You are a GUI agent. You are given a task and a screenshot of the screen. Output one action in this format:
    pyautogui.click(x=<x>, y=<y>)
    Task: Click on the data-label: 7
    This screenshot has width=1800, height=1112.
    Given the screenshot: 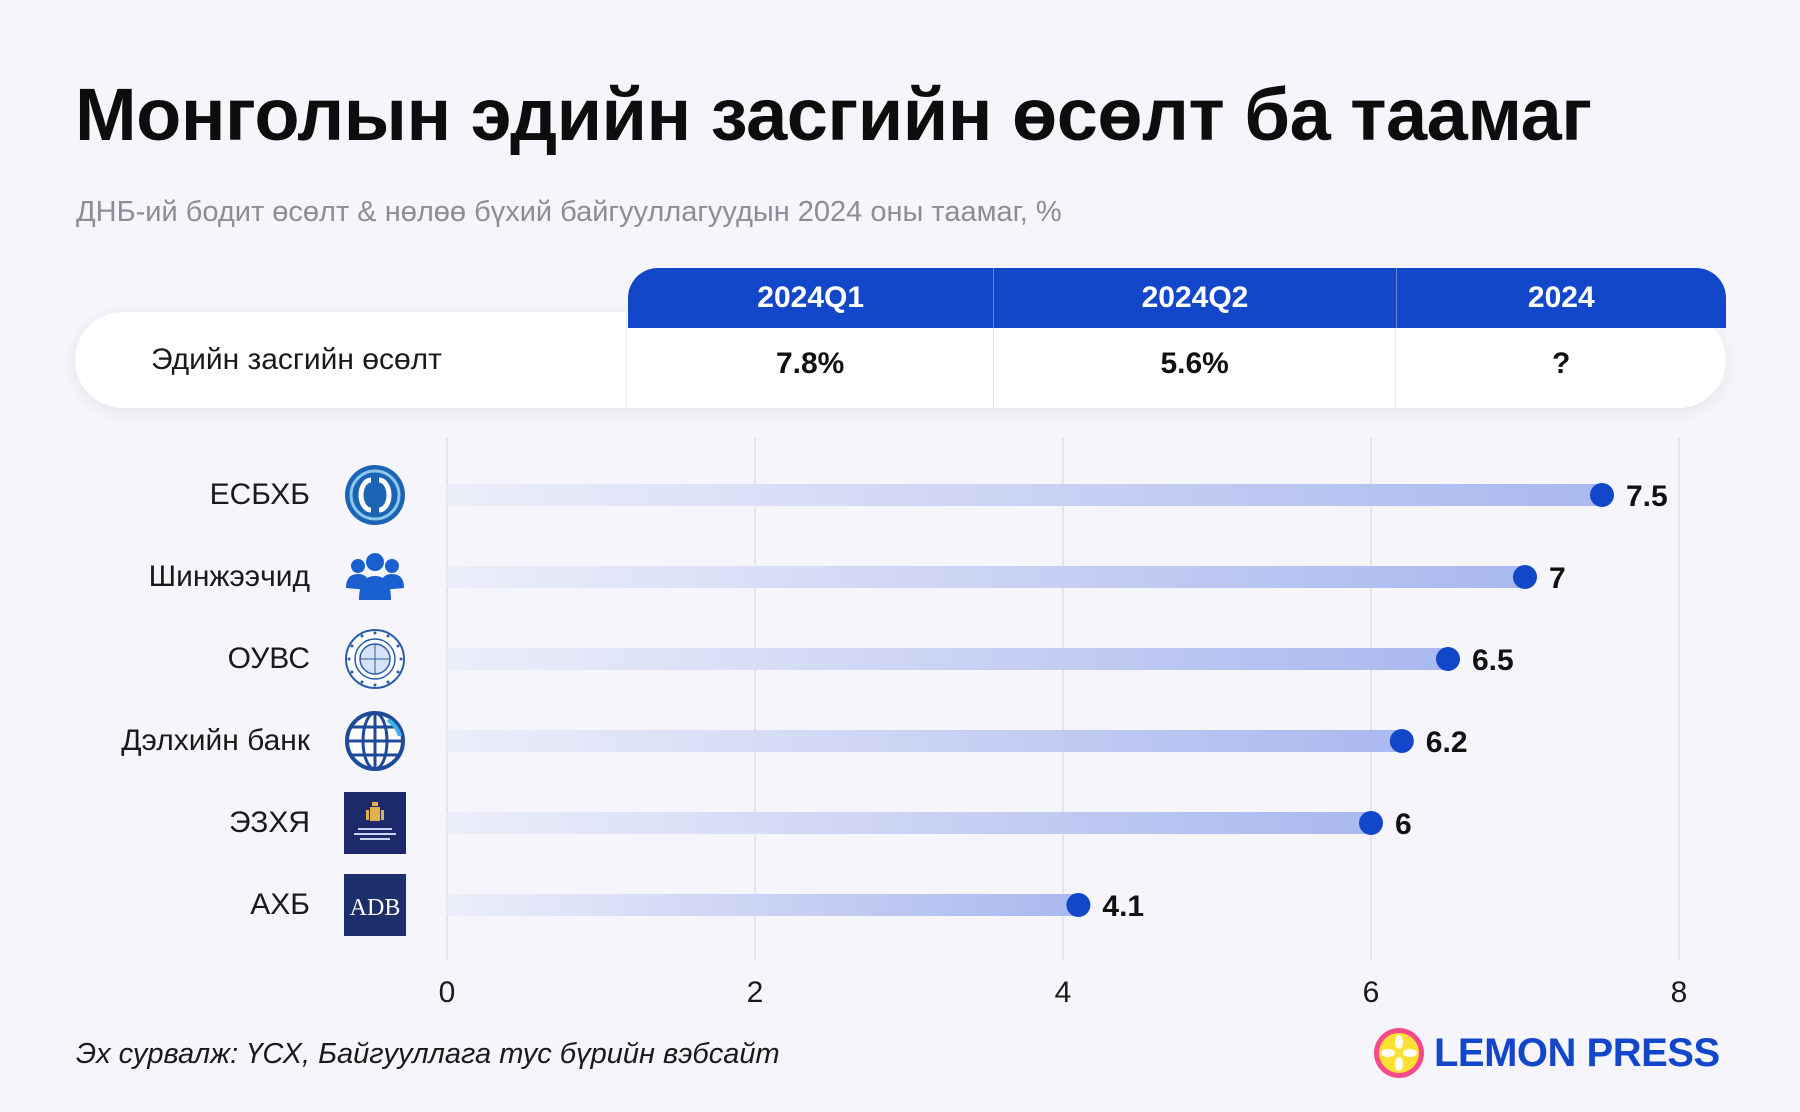 What is the action you would take?
    pyautogui.click(x=1557, y=578)
    